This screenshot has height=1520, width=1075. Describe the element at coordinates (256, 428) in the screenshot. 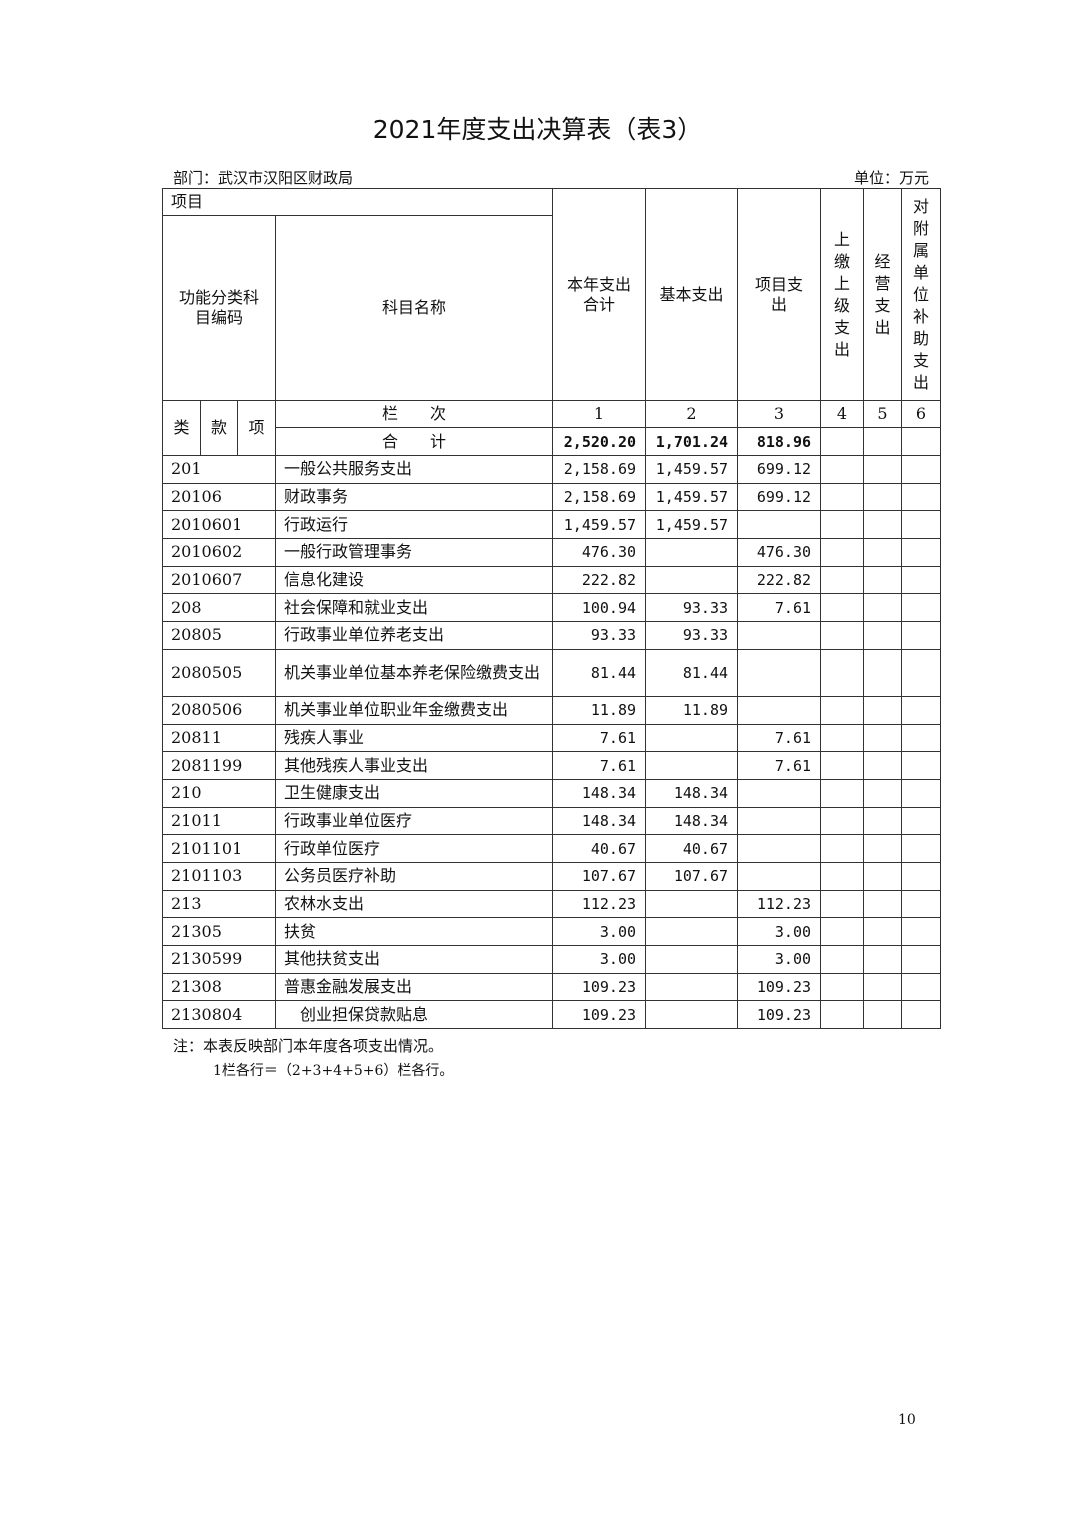

I see `header-xiang: 项` at that location.